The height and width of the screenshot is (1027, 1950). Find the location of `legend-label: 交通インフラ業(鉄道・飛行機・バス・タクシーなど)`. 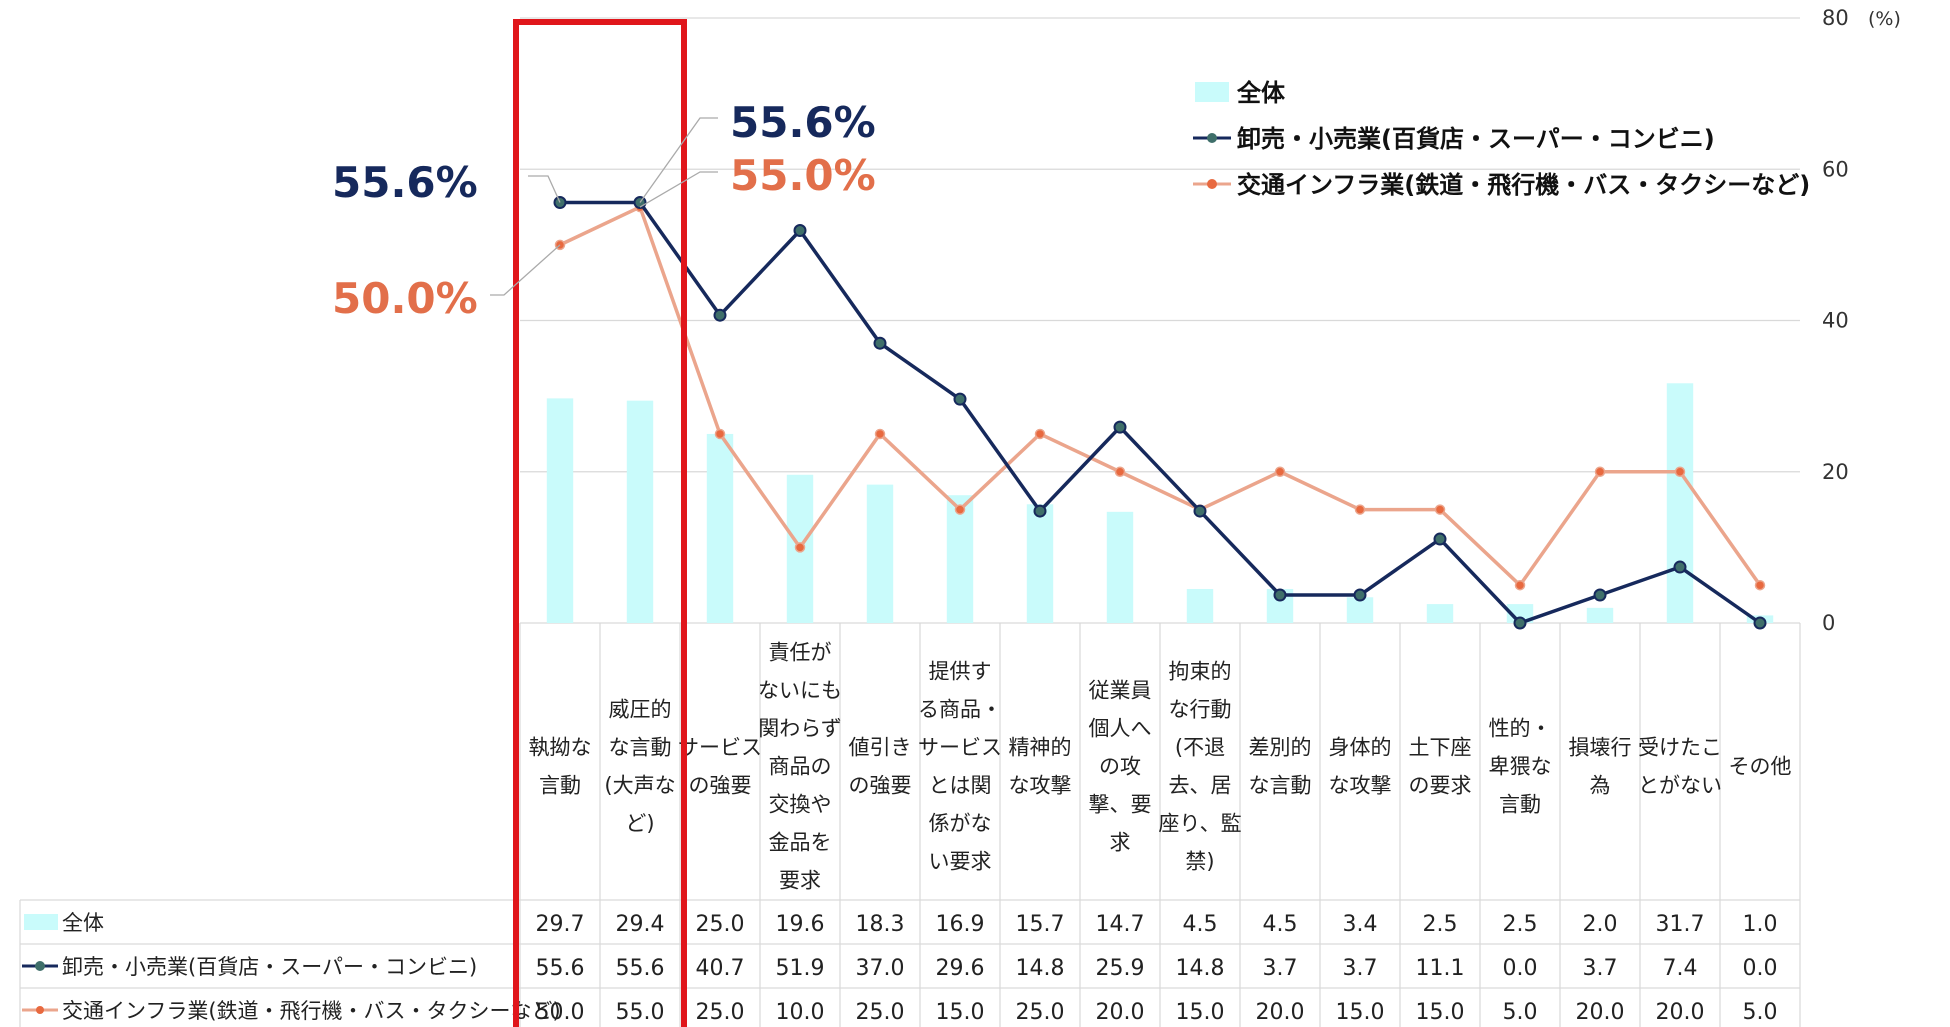

legend-label: 交通インフラ業(鉄道・飛行機・バス・タクシーなど) is located at coordinates (1523, 185).